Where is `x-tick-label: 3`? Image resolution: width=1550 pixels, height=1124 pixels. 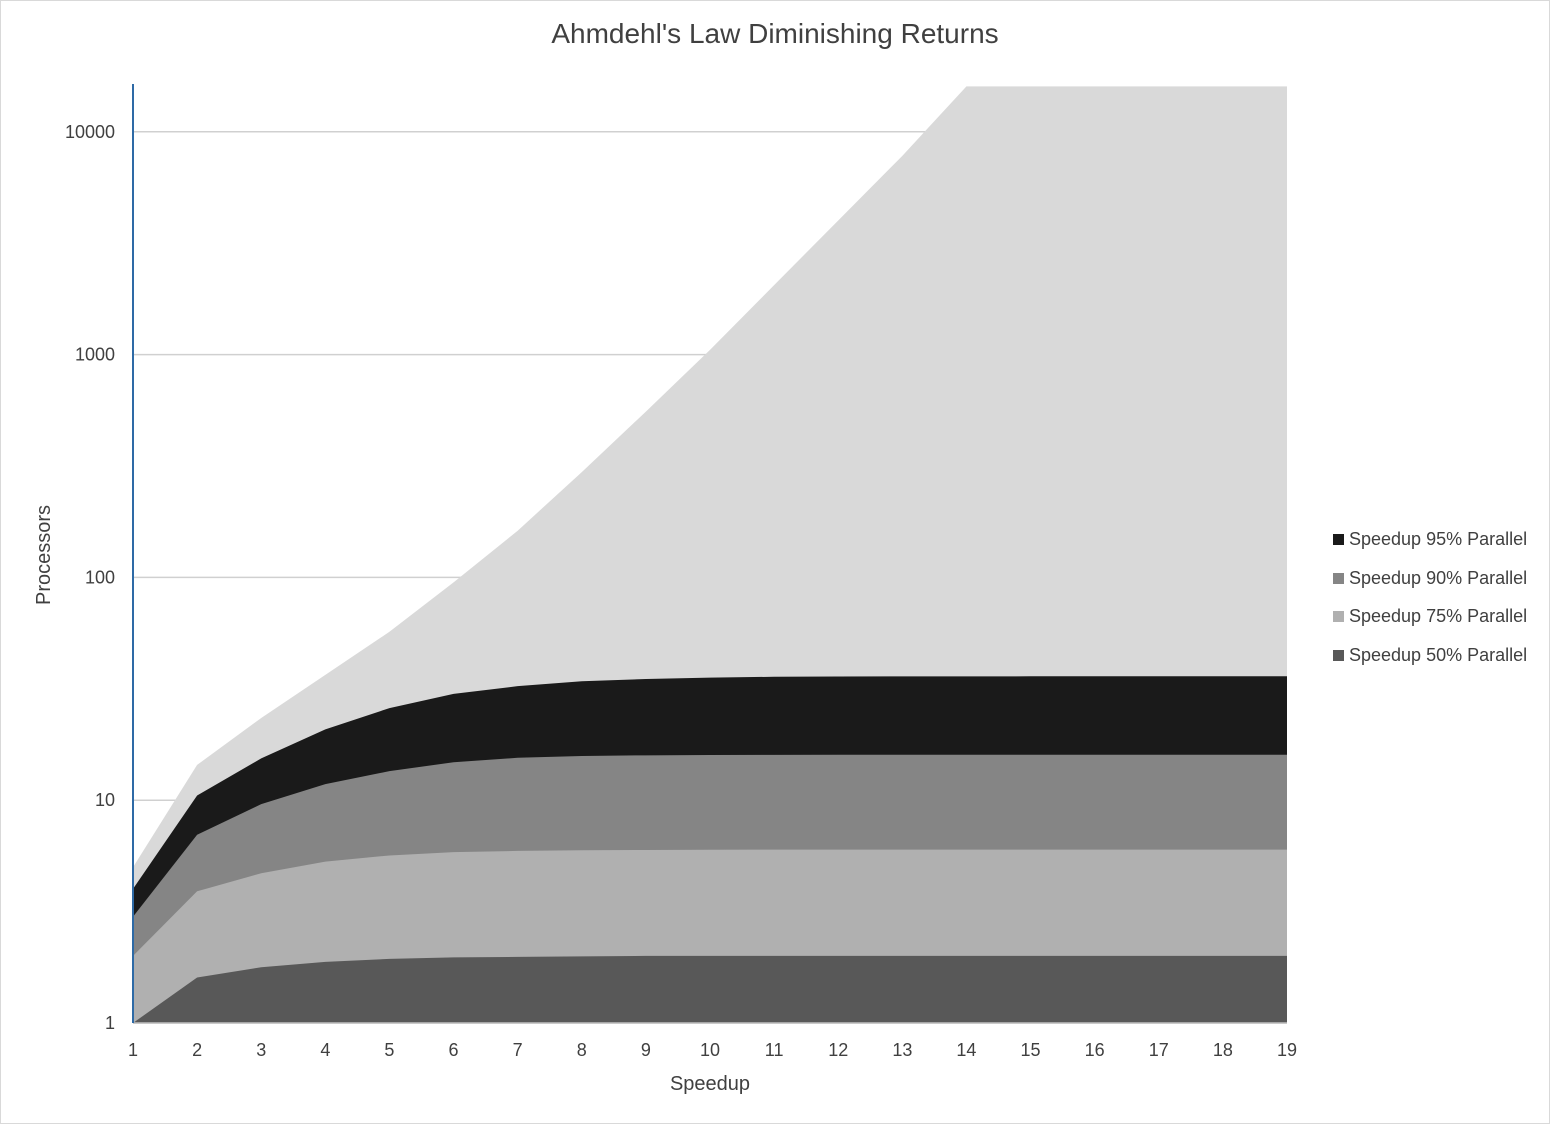
x-tick-label: 3 is located at coordinates (261, 1050).